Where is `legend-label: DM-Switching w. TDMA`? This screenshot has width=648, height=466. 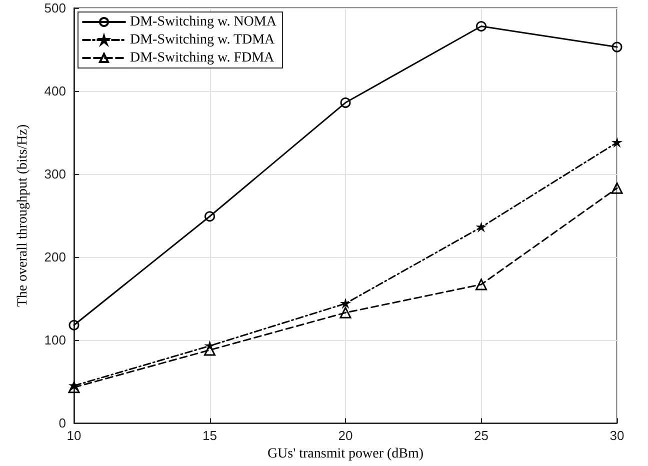 legend-label: DM-Switching w. TDMA is located at coordinates (203, 40).